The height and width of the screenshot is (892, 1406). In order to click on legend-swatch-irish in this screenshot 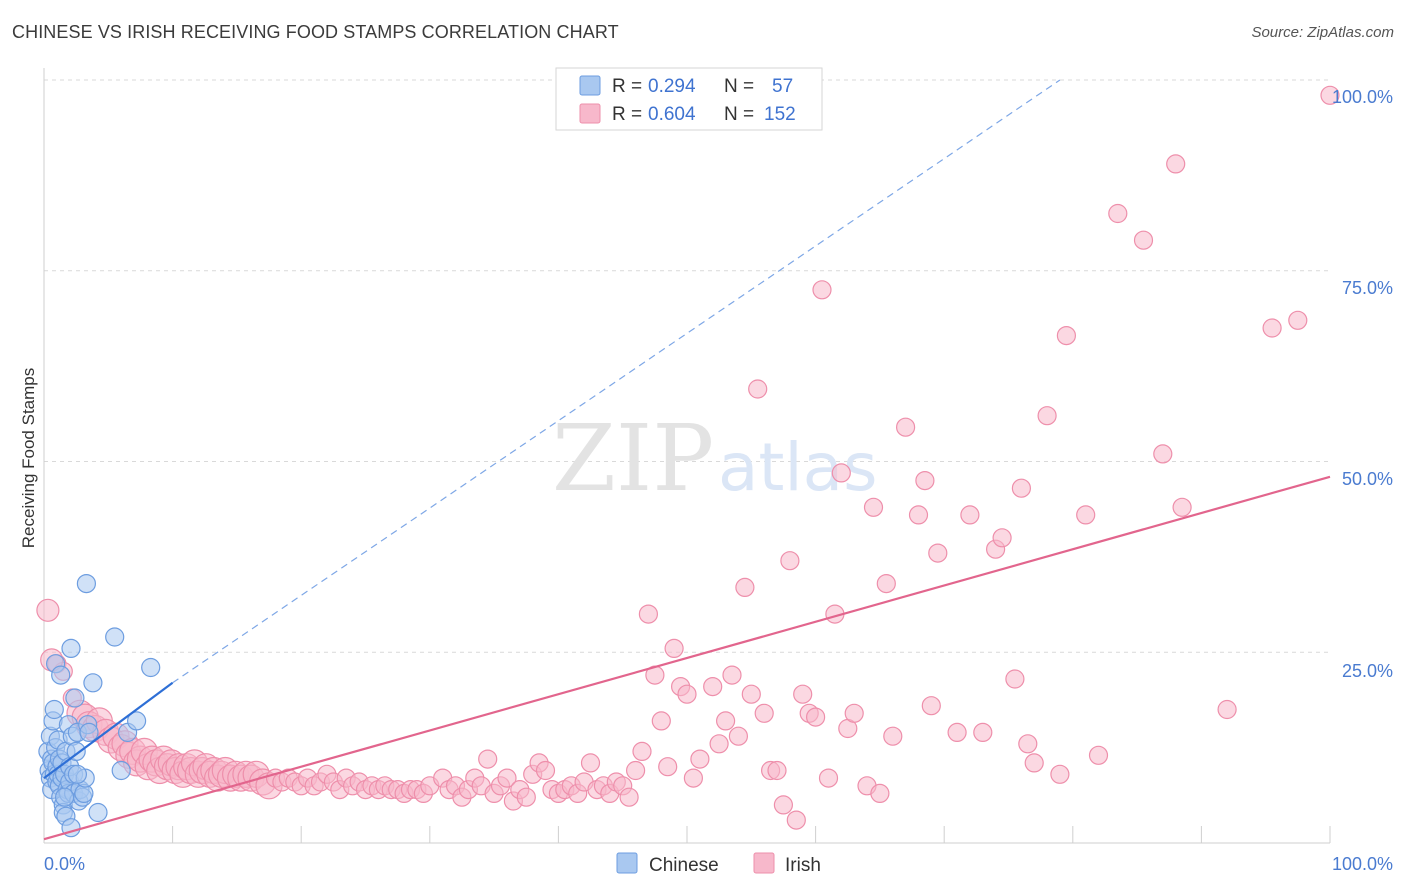, I will do `click(590, 113)`.